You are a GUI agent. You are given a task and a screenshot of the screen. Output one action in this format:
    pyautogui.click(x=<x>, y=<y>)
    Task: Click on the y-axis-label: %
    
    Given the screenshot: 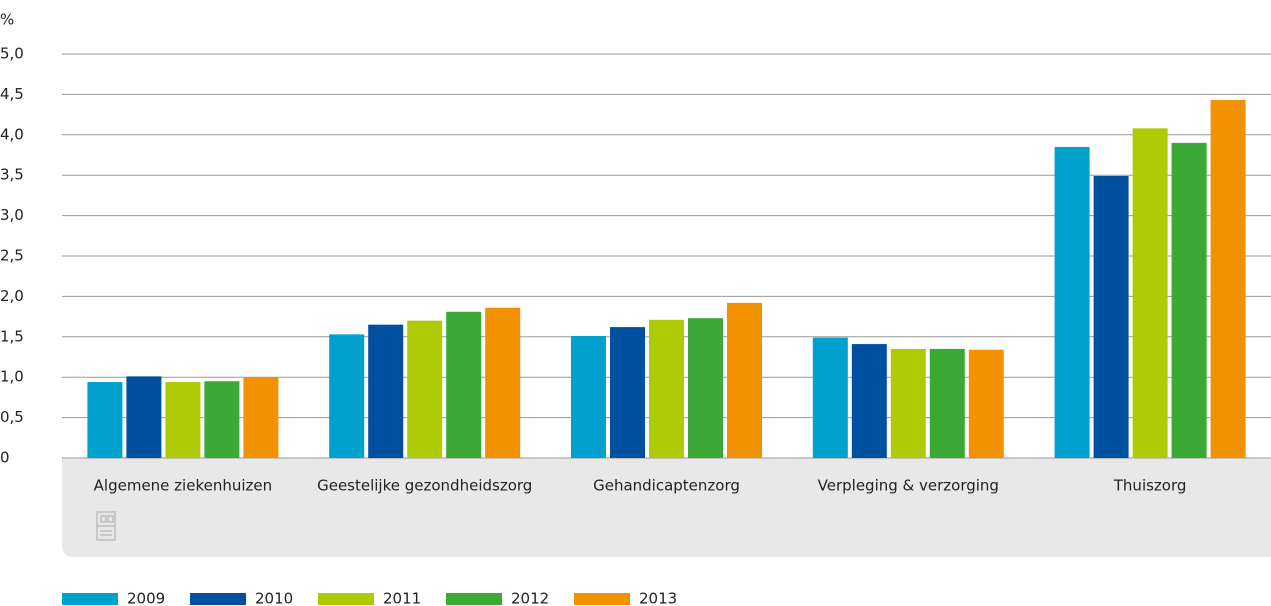 What is the action you would take?
    pyautogui.click(x=7, y=20)
    